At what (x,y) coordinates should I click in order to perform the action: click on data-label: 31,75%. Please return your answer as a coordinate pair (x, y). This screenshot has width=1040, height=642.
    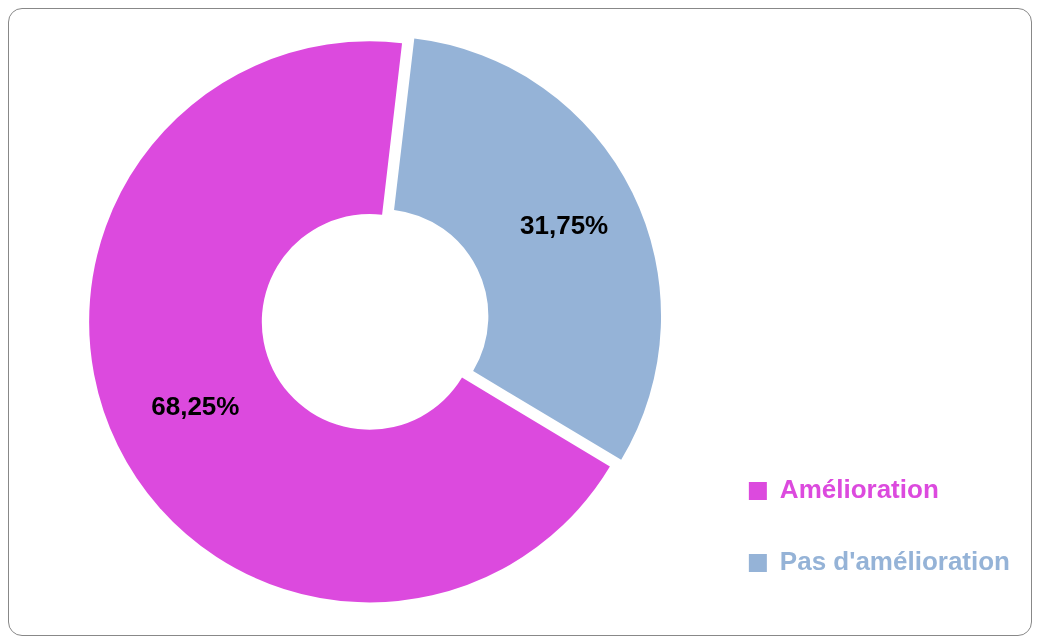
    Looking at the image, I should click on (564, 224).